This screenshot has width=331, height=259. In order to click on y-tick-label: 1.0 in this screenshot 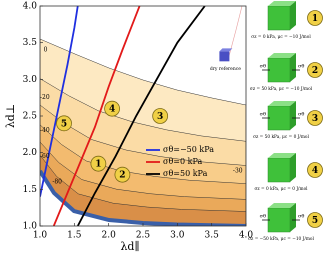, I will do `click(30, 227)`.